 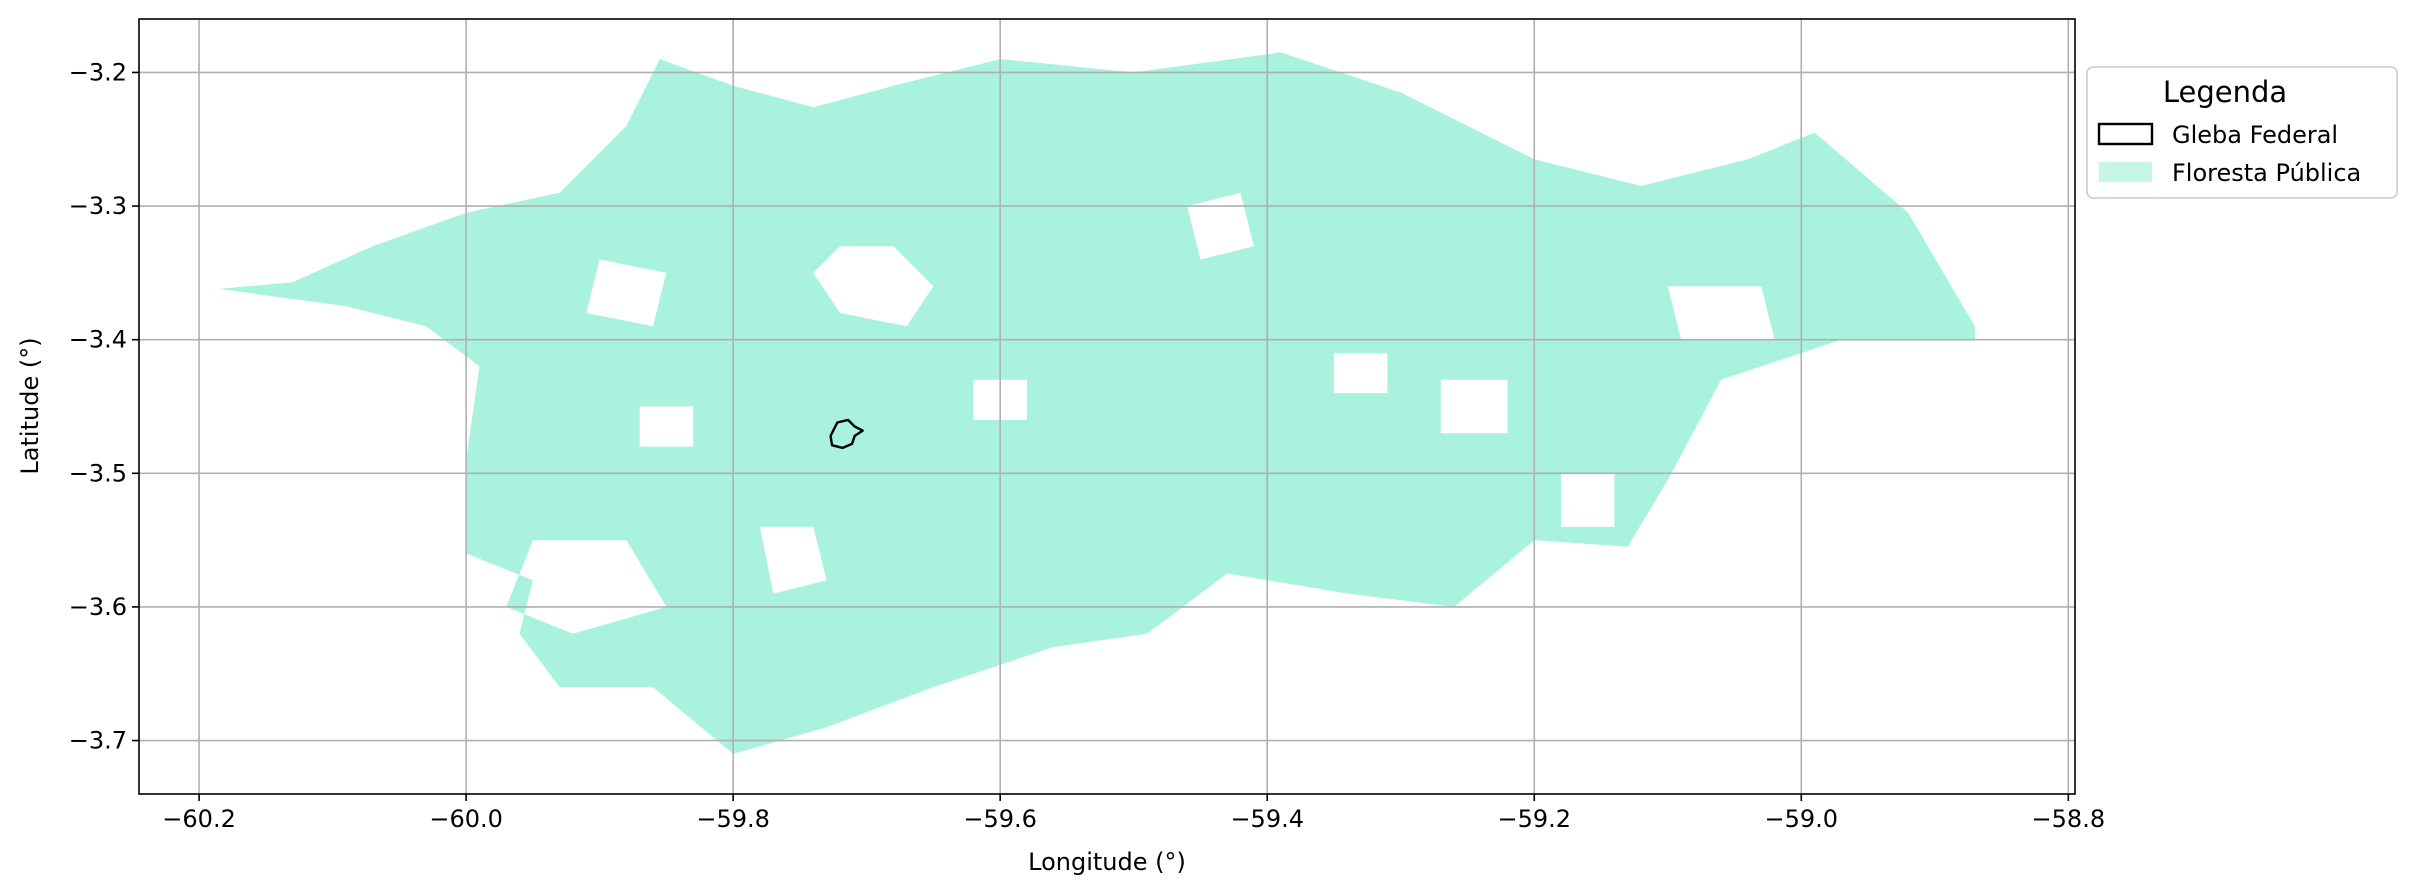 What do you see at coordinates (1107, 862) in the screenshot?
I see `x-axis-label: Longitude (°)` at bounding box center [1107, 862].